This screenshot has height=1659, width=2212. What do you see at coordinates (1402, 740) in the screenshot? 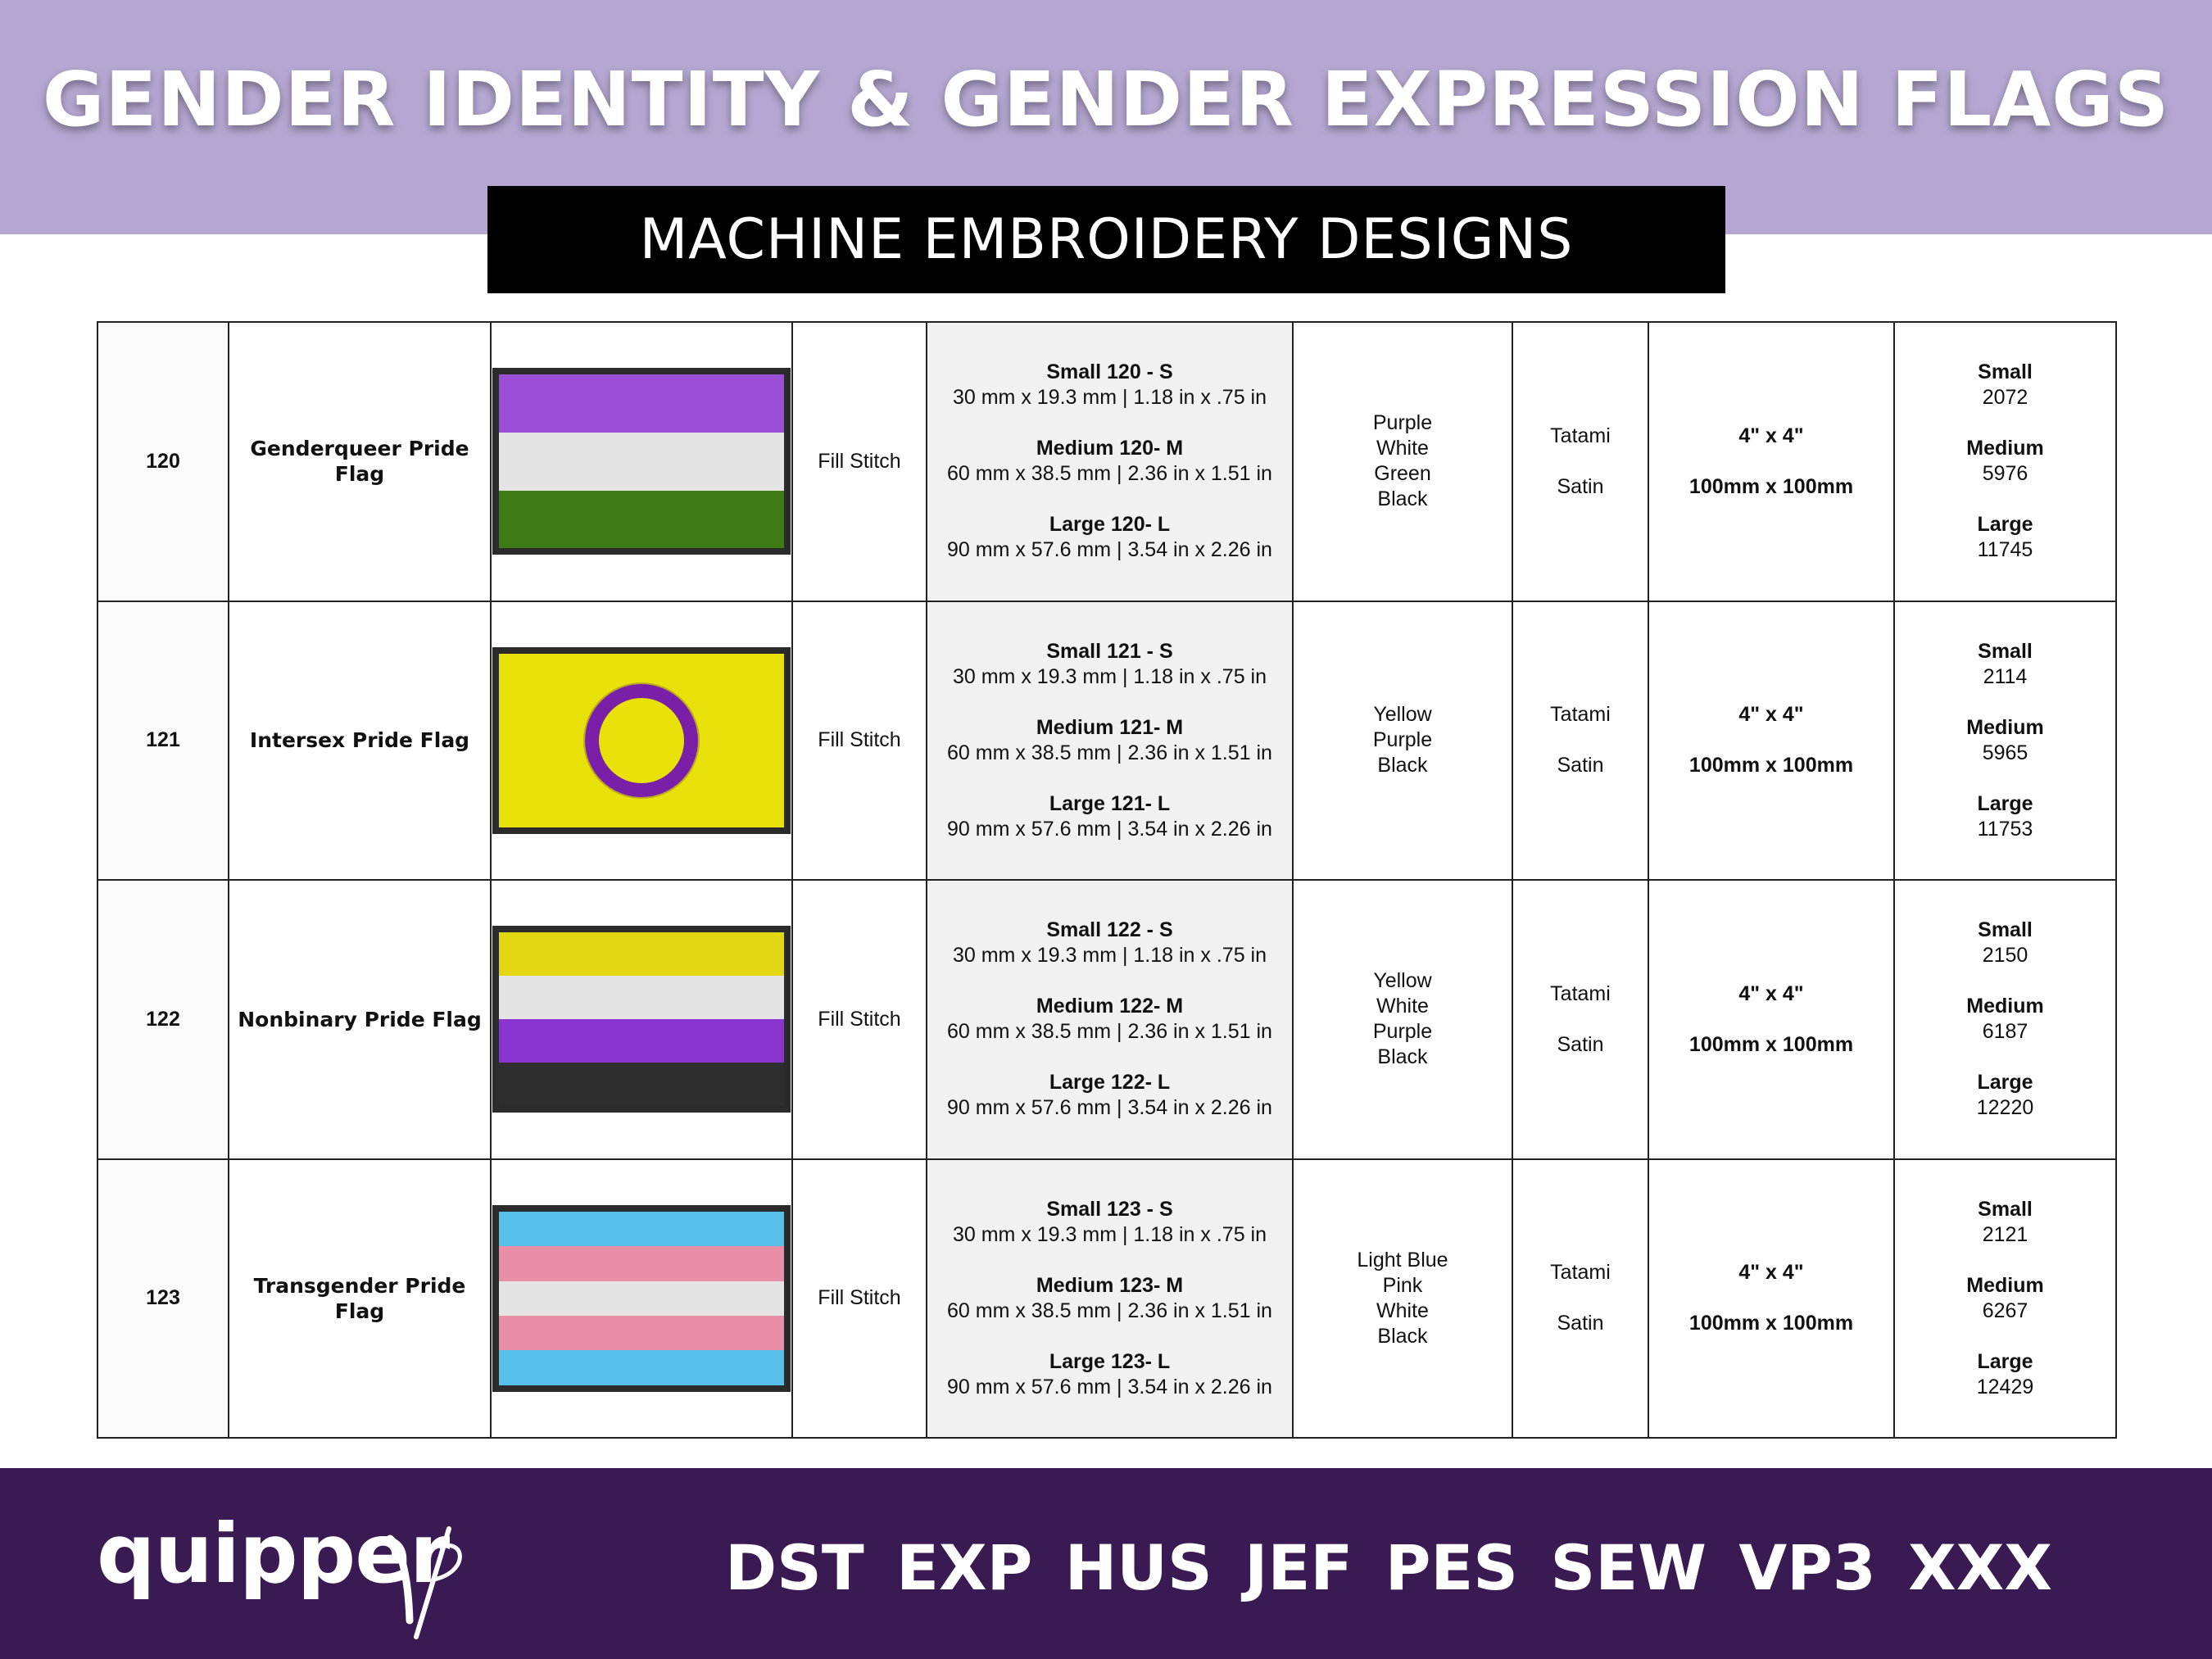
I see `thread-colors: Yellow Purple Black` at bounding box center [1402, 740].